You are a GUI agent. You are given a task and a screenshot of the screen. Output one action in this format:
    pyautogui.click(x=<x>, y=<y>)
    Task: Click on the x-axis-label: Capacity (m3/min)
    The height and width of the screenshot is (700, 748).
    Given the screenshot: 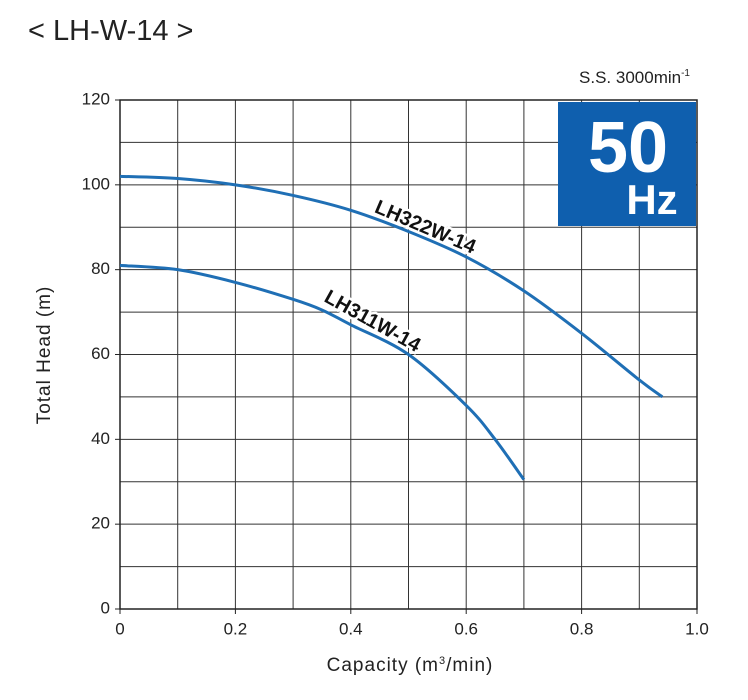 What is the action you would take?
    pyautogui.click(x=410, y=665)
    